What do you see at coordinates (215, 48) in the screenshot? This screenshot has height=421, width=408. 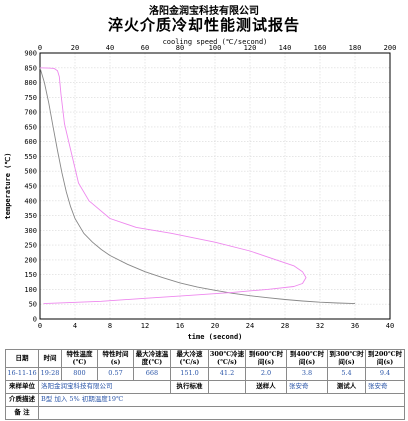 I see `x2-tick-label: 100` at bounding box center [215, 48].